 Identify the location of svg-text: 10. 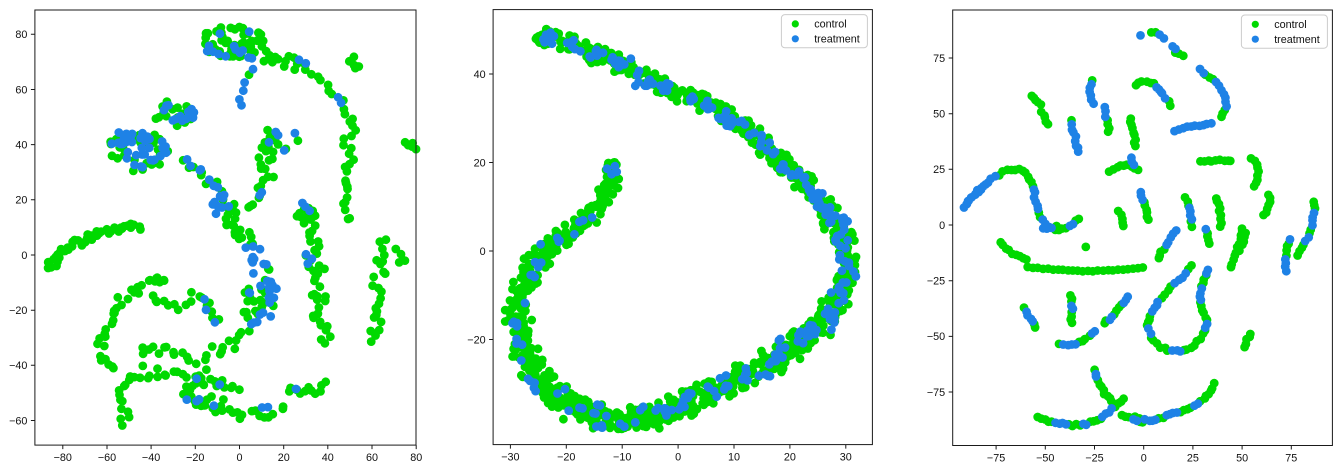
(734, 457).